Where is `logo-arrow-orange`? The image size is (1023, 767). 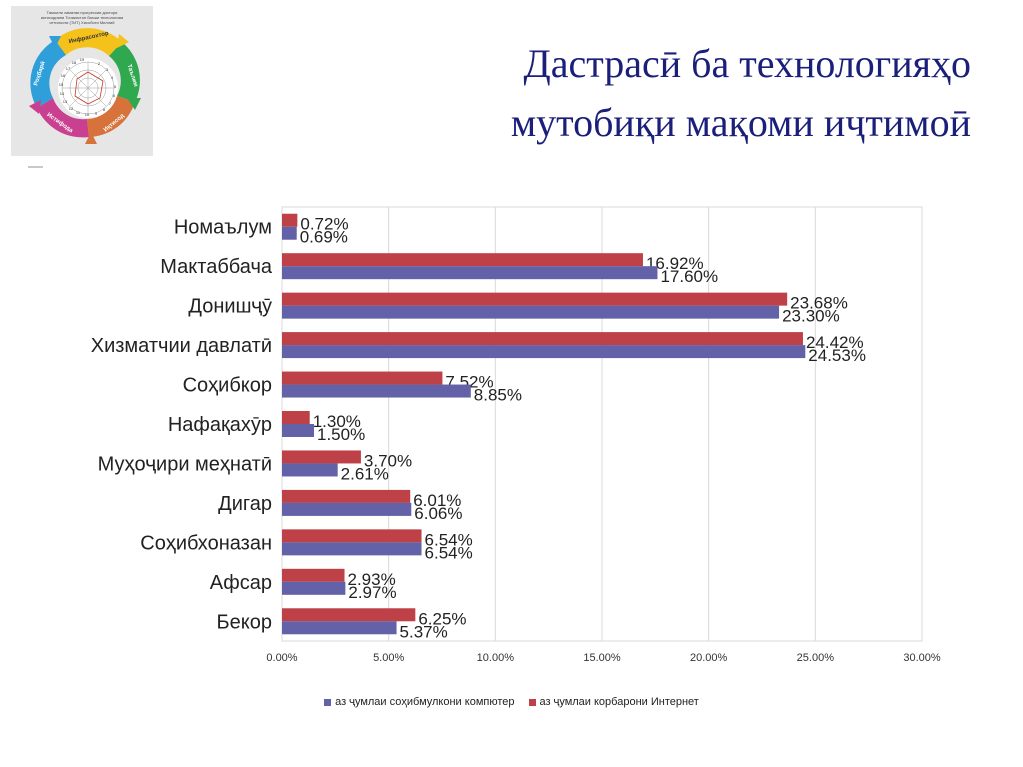 logo-arrow-orange is located at coordinates (91, 138).